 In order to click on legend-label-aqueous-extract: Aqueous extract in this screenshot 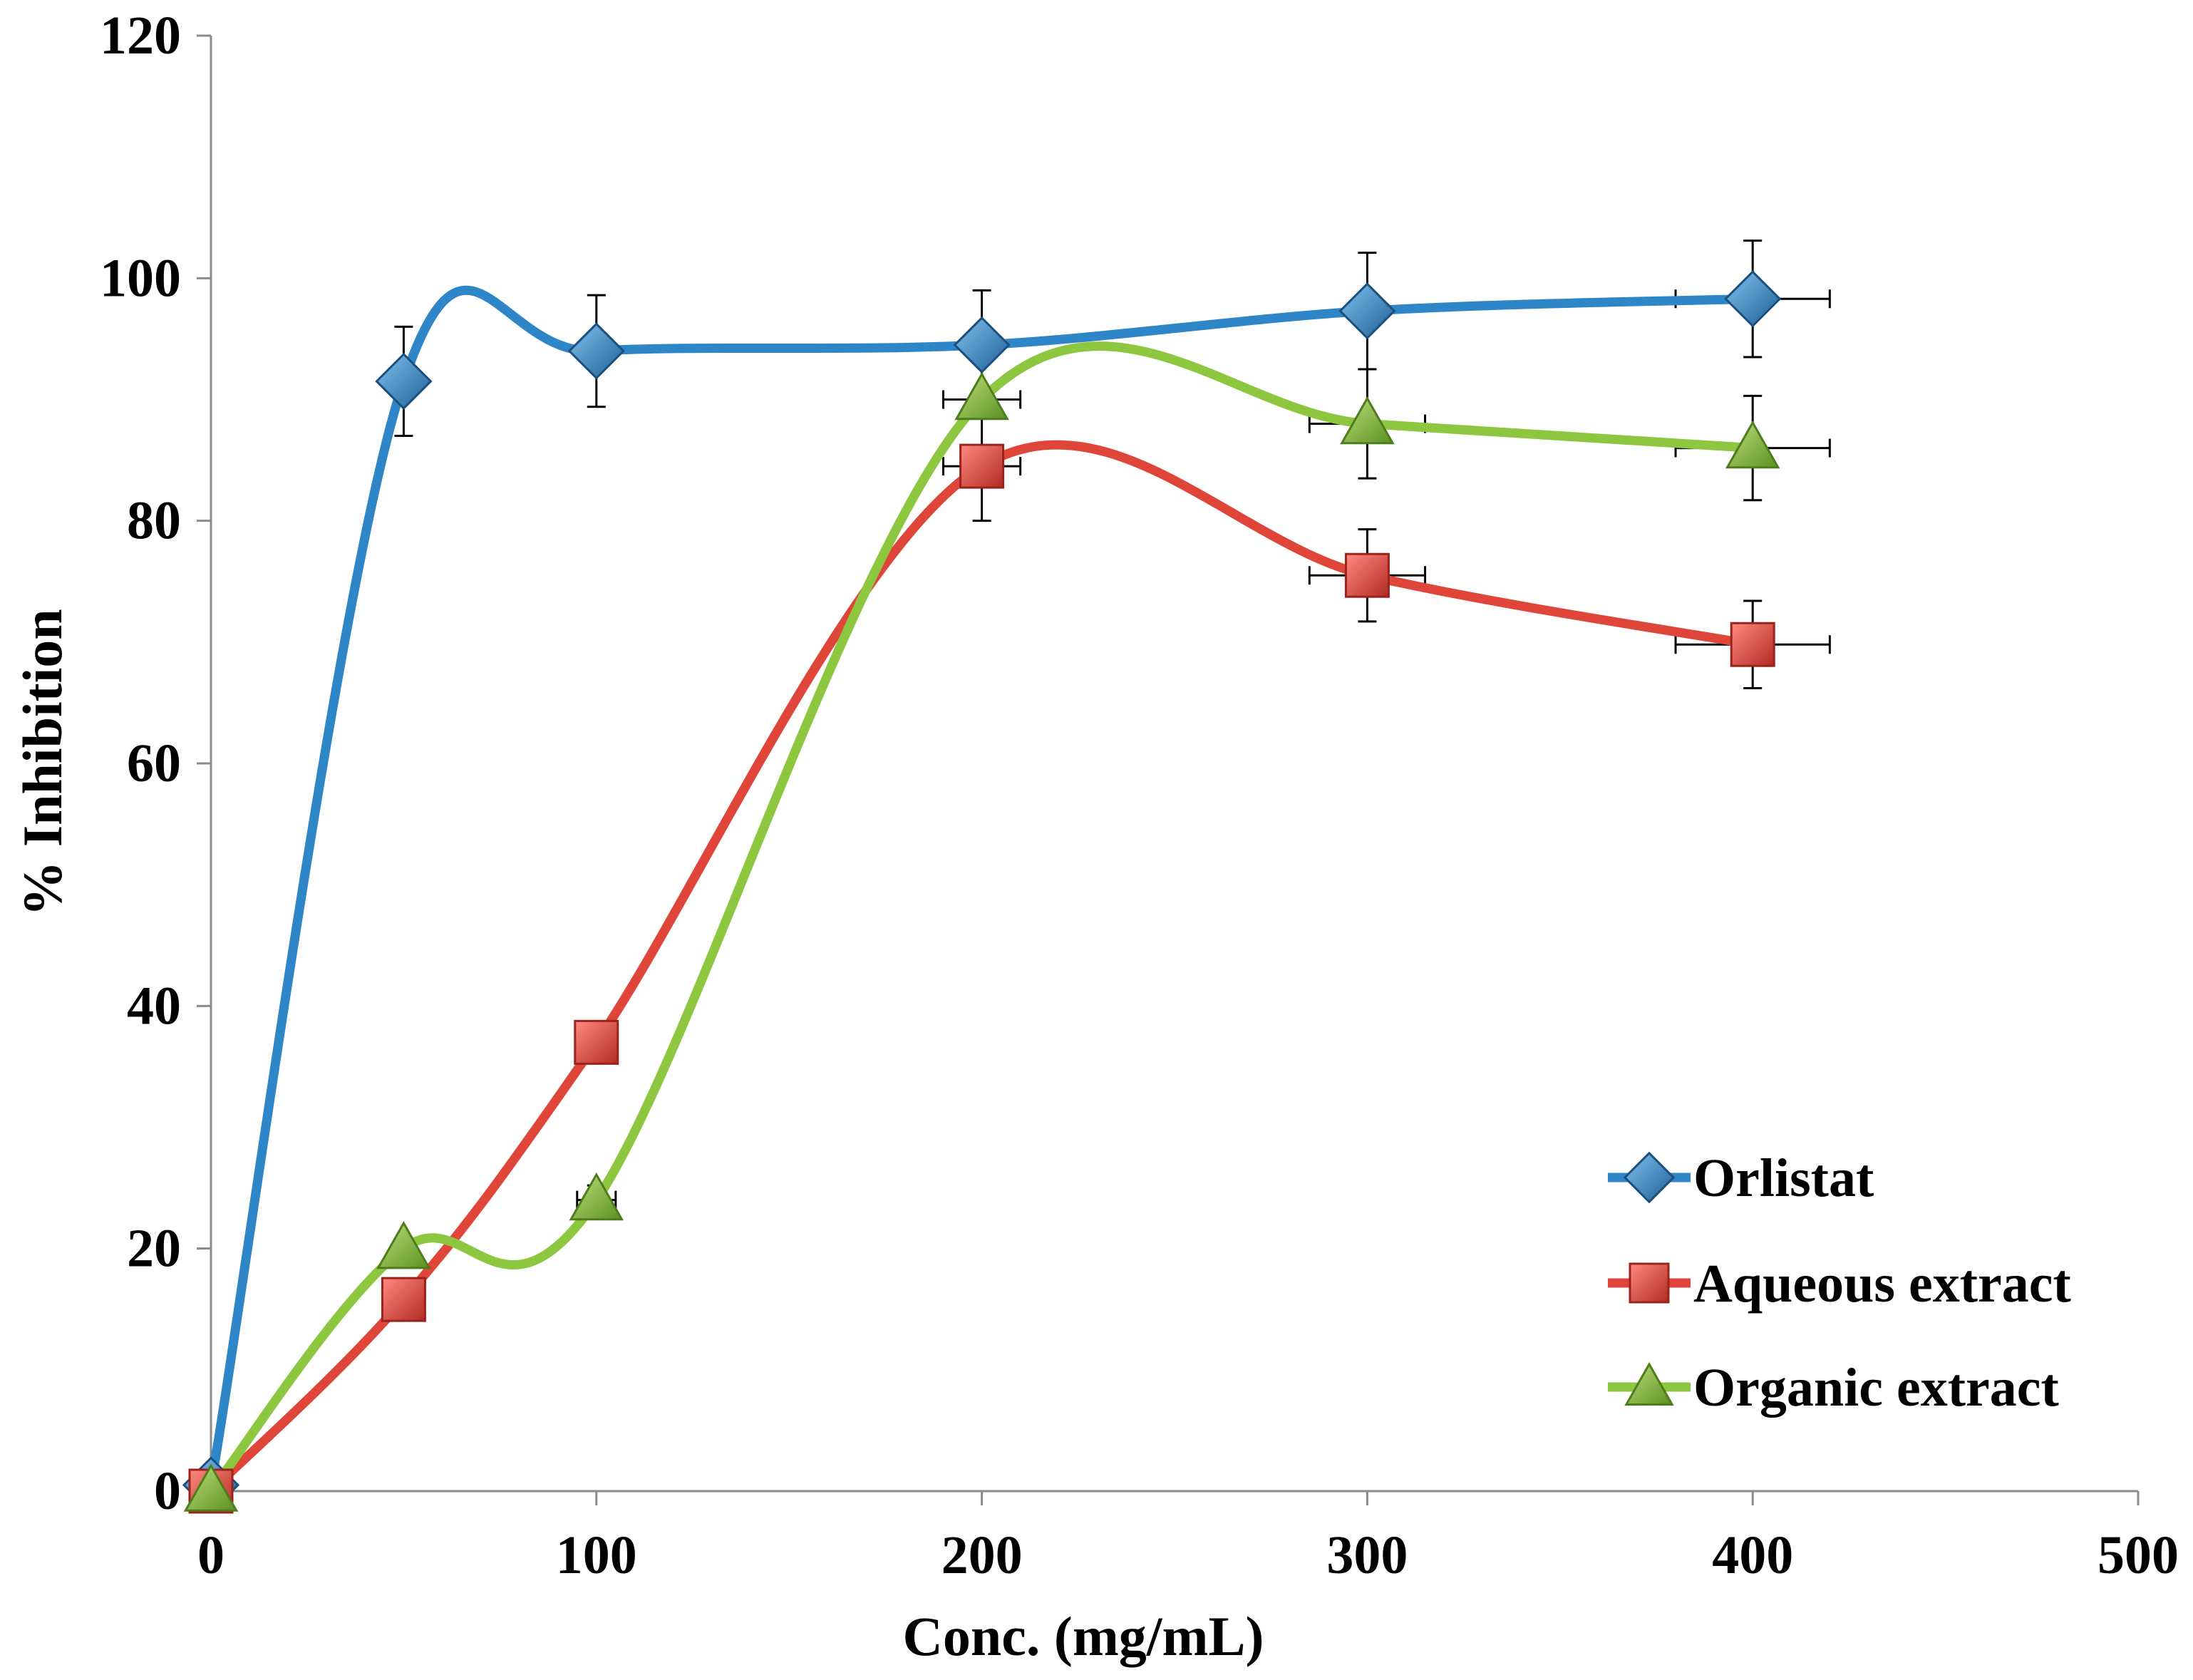, I will do `click(1882, 1284)`.